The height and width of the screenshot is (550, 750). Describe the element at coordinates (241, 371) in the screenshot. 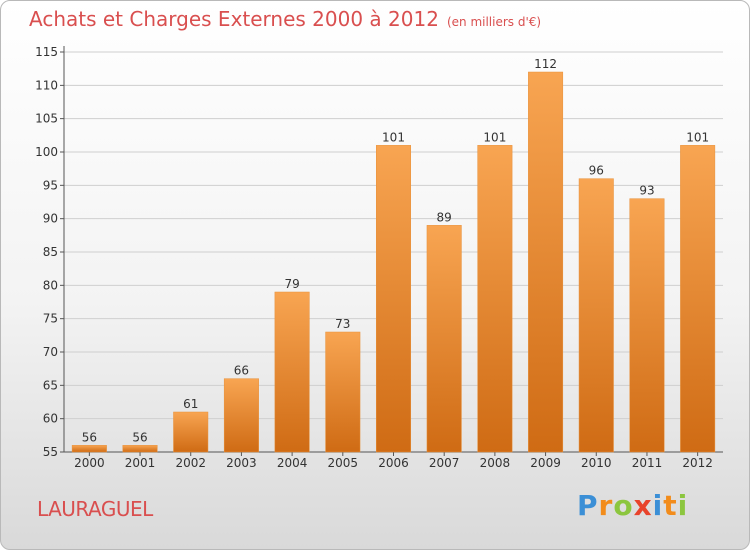

I see `data-label: 66` at that location.